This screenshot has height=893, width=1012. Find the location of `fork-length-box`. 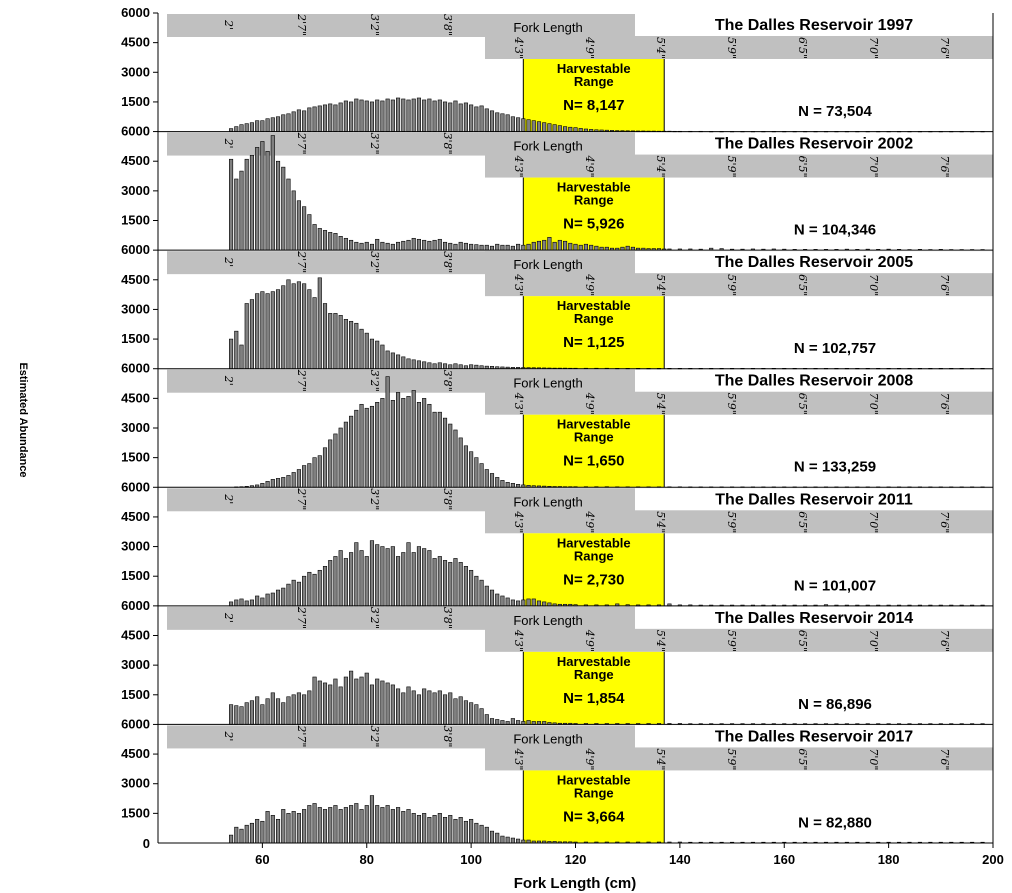

fork-length-box is located at coordinates (560, 736).